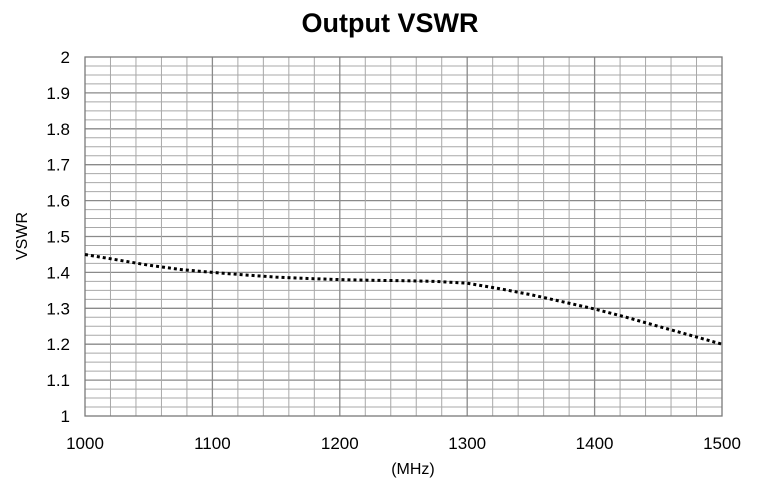  Describe the element at coordinates (65, 57) in the screenshot. I see `y-tick-label: 2` at that location.